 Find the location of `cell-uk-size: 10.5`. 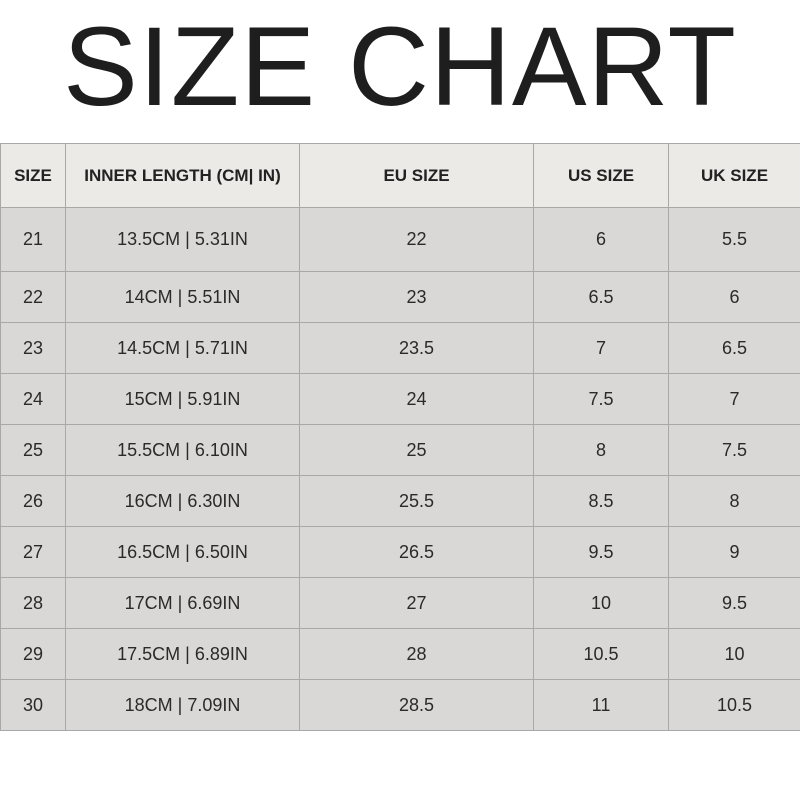

cell-uk-size: 10.5 is located at coordinates (734, 705).